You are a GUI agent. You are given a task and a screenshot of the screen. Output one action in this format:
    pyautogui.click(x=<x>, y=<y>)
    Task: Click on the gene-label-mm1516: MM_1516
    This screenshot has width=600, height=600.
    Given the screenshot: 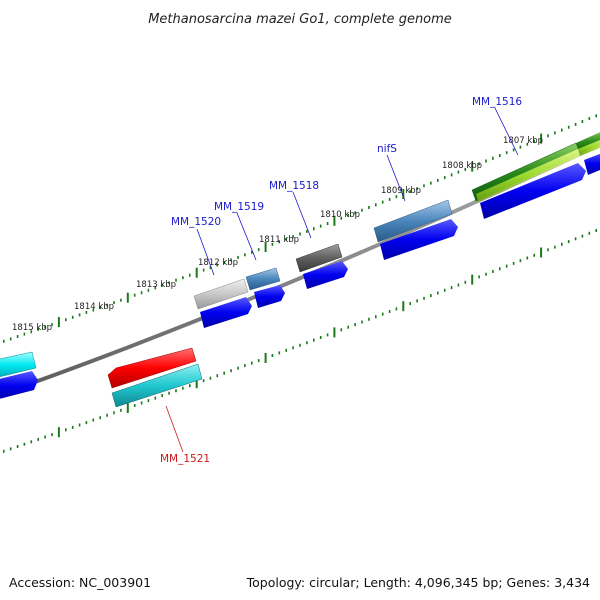 What is the action you would take?
    pyautogui.click(x=497, y=102)
    